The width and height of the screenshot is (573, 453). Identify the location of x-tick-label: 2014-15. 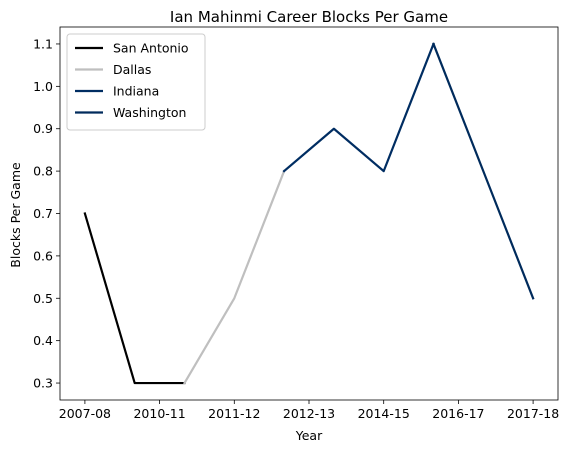
(384, 413).